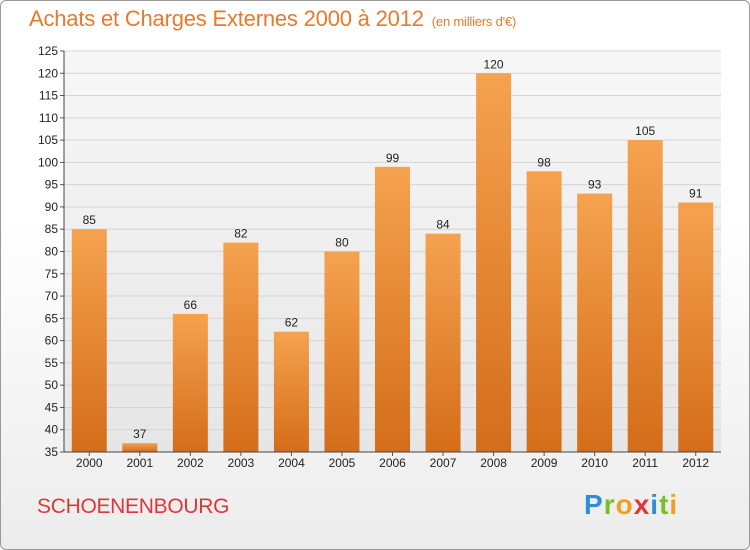 This screenshot has height=550, width=750. I want to click on data-label: 80, so click(342, 243).